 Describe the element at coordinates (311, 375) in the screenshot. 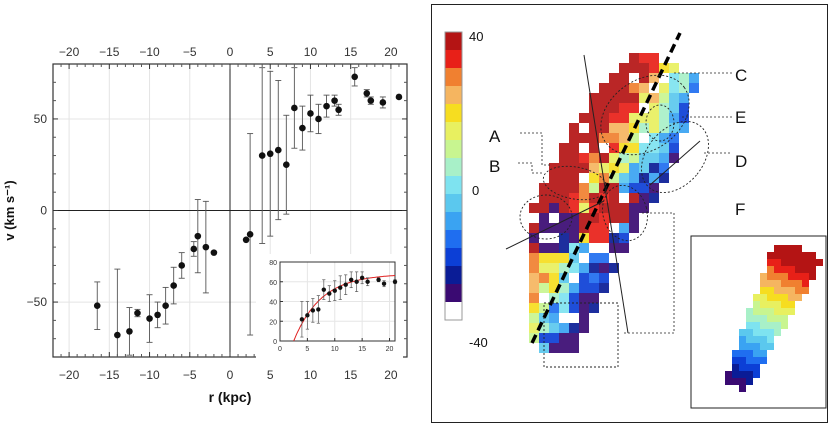

I see `x-tick-label-bottom: 10` at that location.